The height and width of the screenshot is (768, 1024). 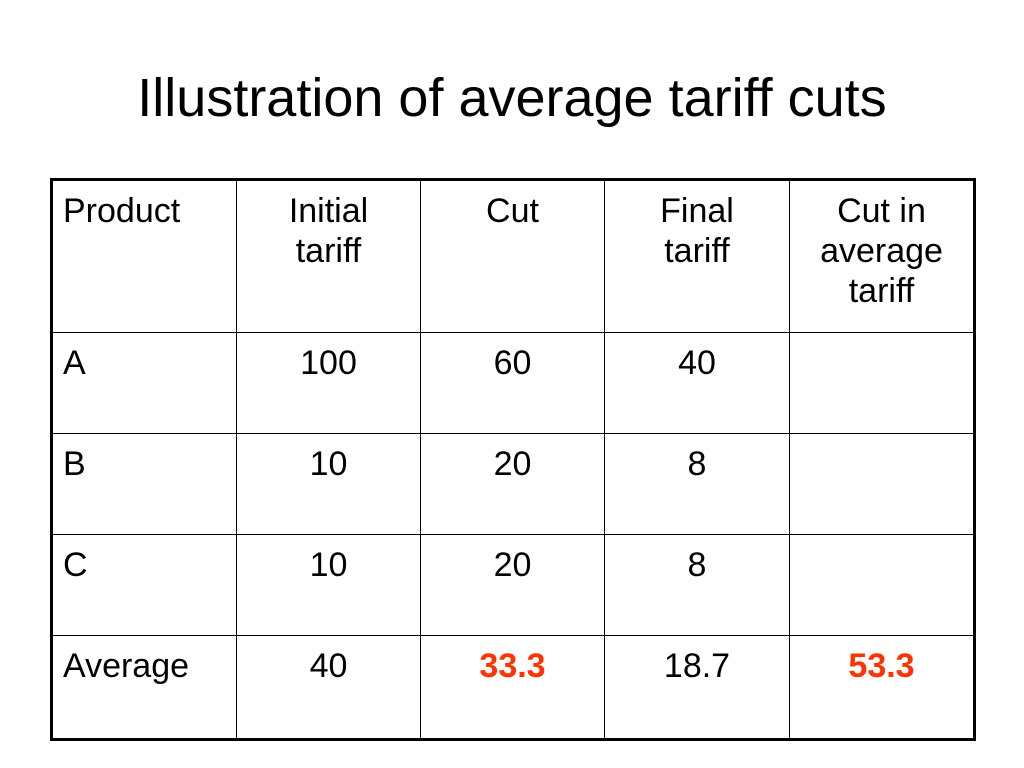 I want to click on header-final-tariff-line-1: Final, so click(x=697, y=211).